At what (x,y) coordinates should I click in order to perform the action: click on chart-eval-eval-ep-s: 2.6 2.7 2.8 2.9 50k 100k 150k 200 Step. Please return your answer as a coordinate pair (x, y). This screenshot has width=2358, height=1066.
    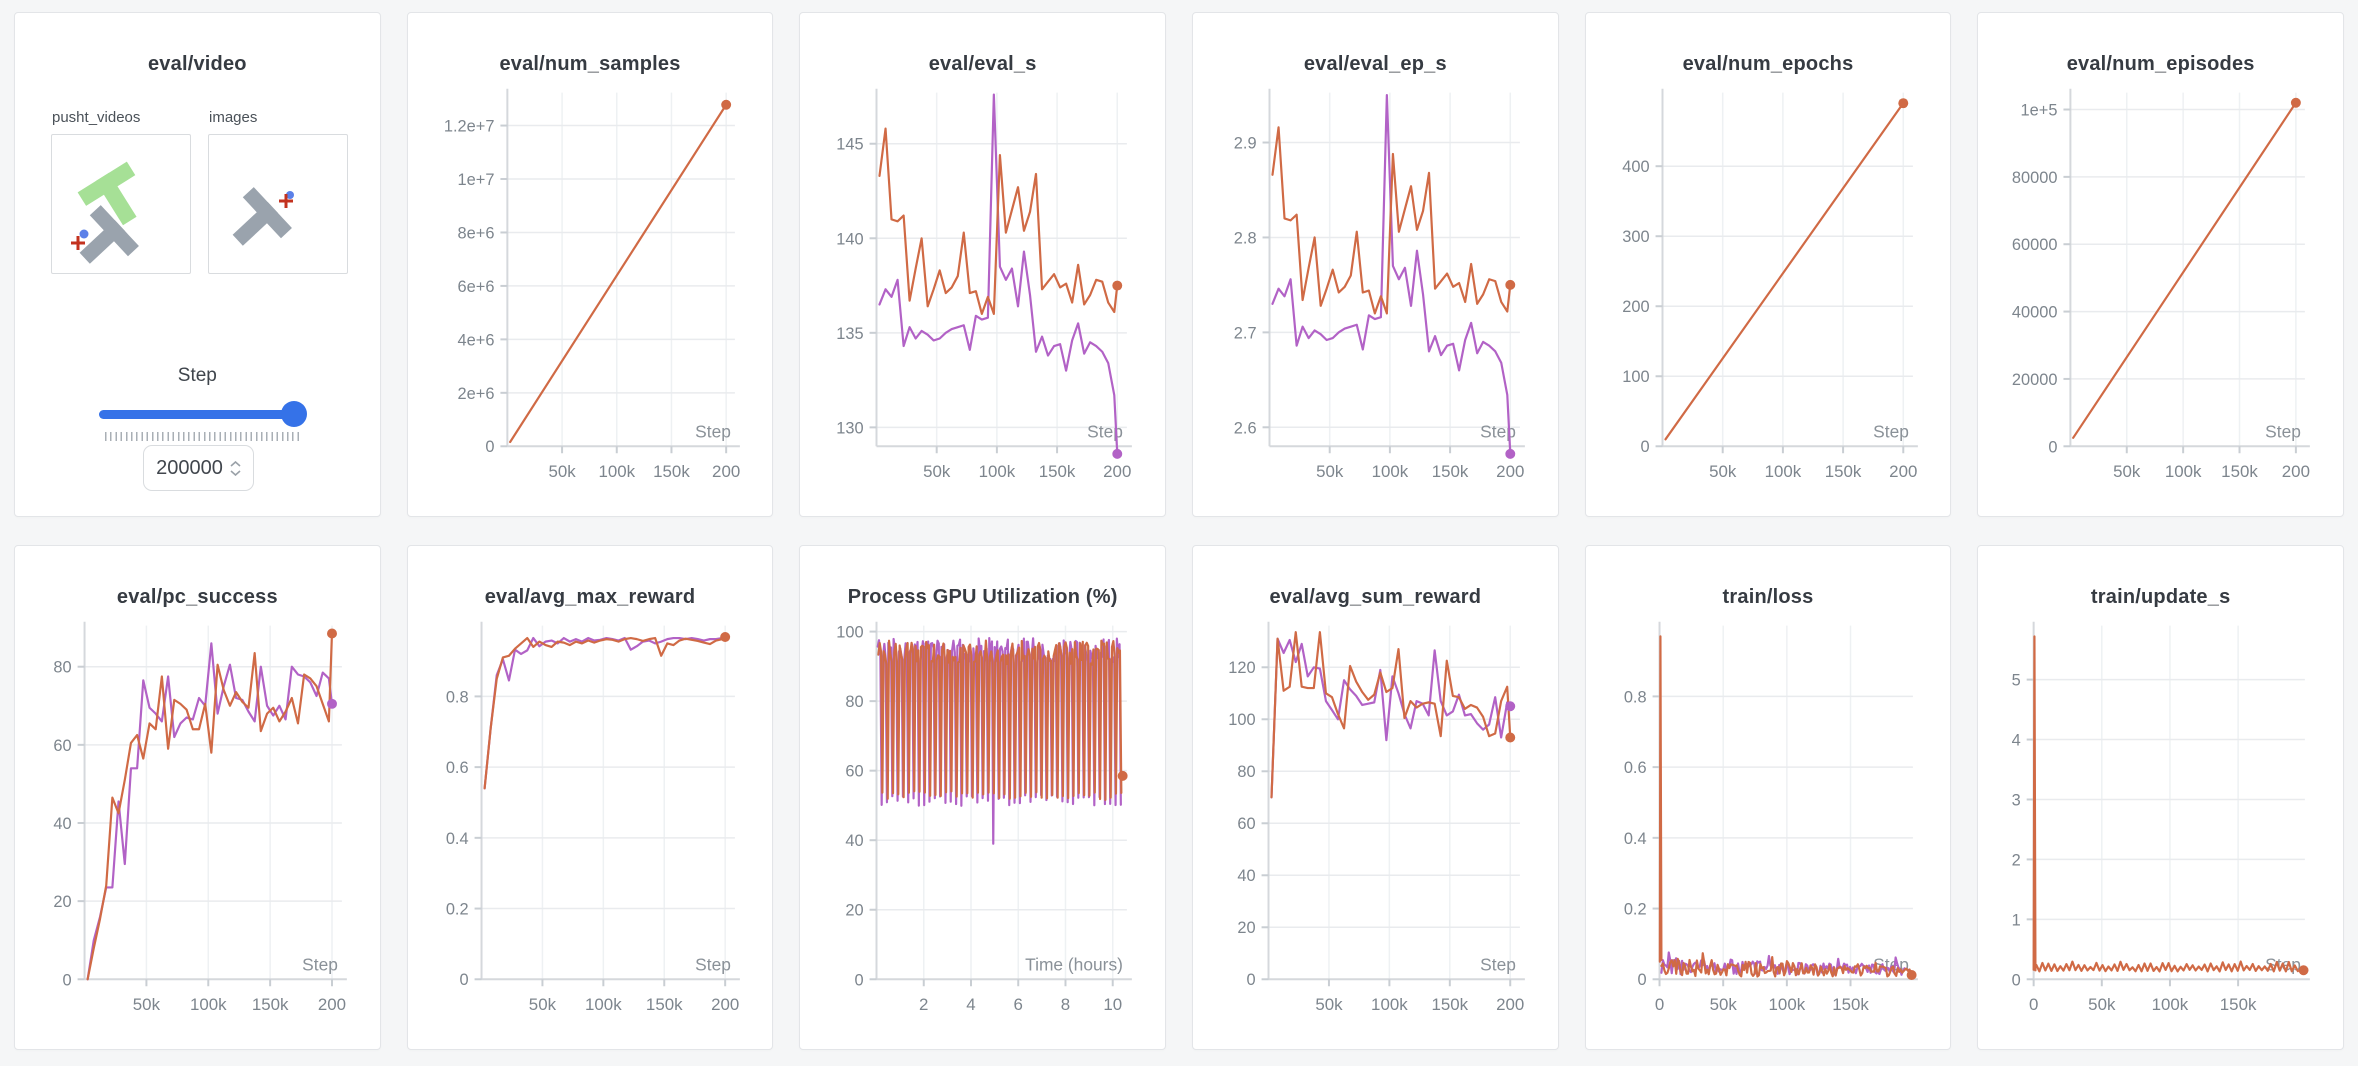
    Looking at the image, I should click on (1375, 264).